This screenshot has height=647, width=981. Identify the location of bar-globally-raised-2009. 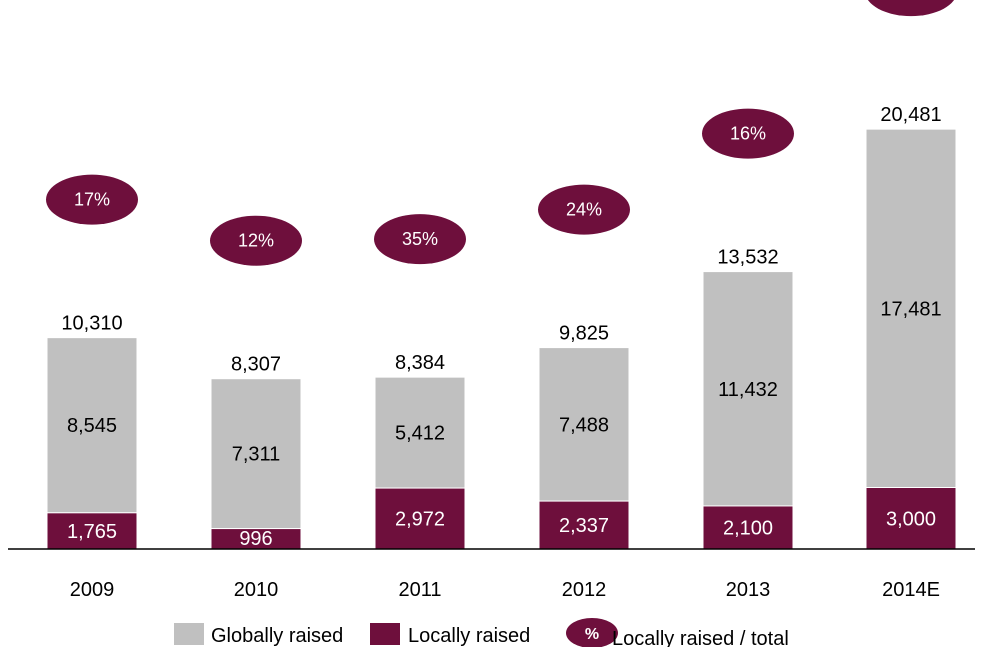
(92, 425).